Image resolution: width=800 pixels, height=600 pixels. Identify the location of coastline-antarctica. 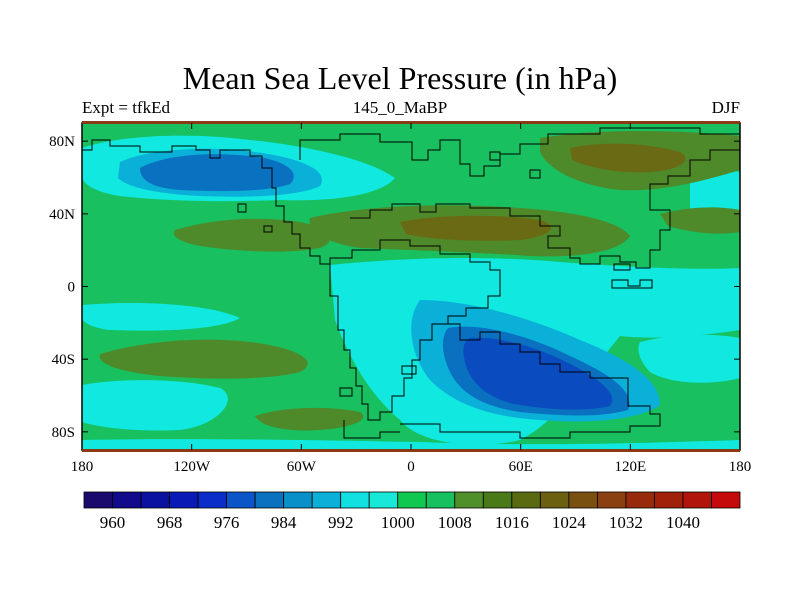
(371, 429).